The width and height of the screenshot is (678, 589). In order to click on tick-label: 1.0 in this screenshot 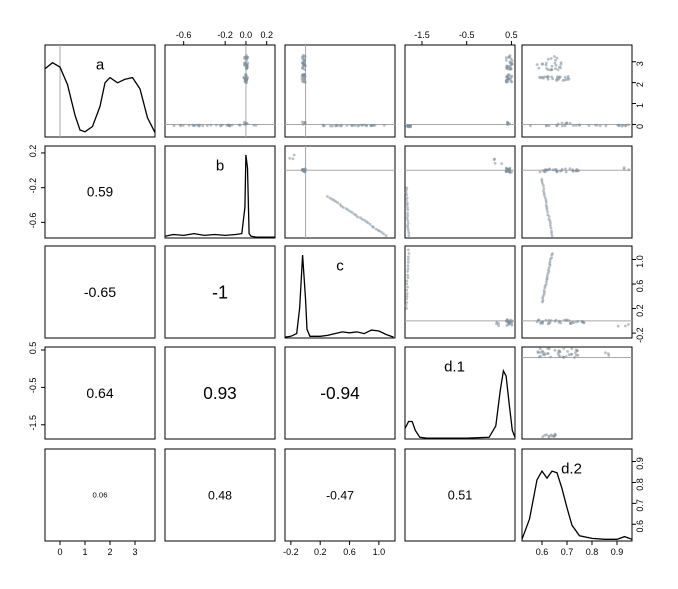, I will do `click(379, 552)`.